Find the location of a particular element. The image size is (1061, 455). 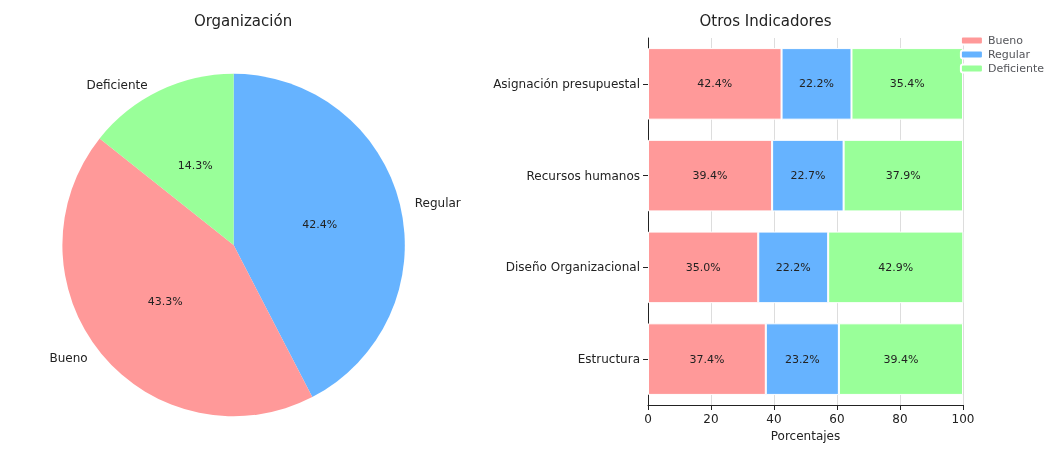

data-label: 43.3% is located at coordinates (165, 301).